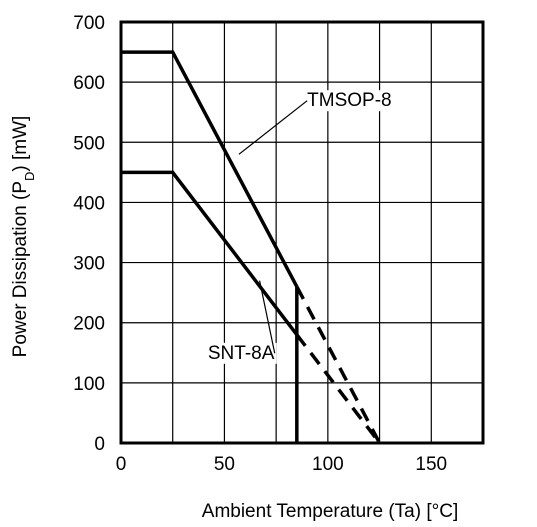 The width and height of the screenshot is (537, 527). Describe the element at coordinates (210, 253) in the screenshot. I see `series-line-snt-8a` at that location.